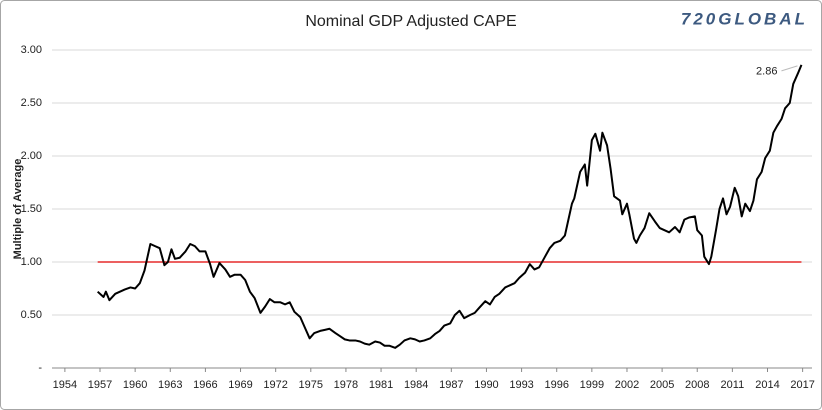 This screenshot has width=822, height=410. Describe the element at coordinates (697, 385) in the screenshot. I see `x-tick-label: 2008` at that location.